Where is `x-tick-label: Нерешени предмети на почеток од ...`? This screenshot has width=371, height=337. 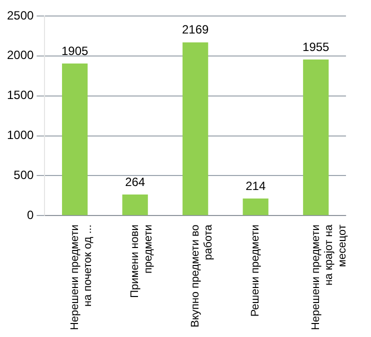 x-tick-label: Нерешени предмети на почеток од ... is located at coordinates (81, 277).